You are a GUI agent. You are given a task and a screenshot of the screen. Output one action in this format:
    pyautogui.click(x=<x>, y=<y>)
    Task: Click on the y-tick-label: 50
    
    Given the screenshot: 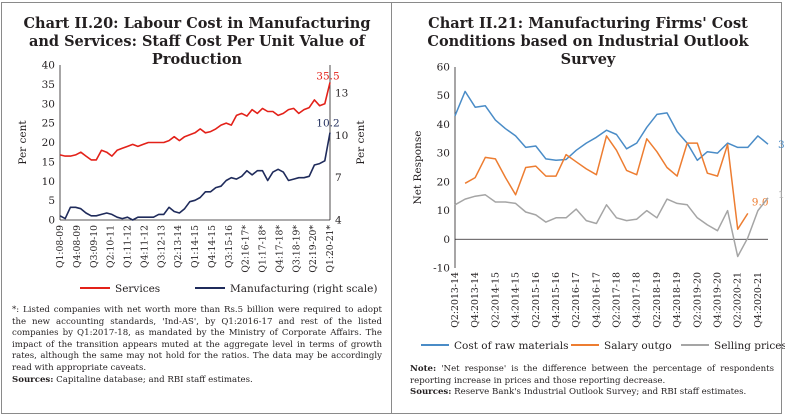 What is the action you would take?
    pyautogui.click(x=443, y=96)
    